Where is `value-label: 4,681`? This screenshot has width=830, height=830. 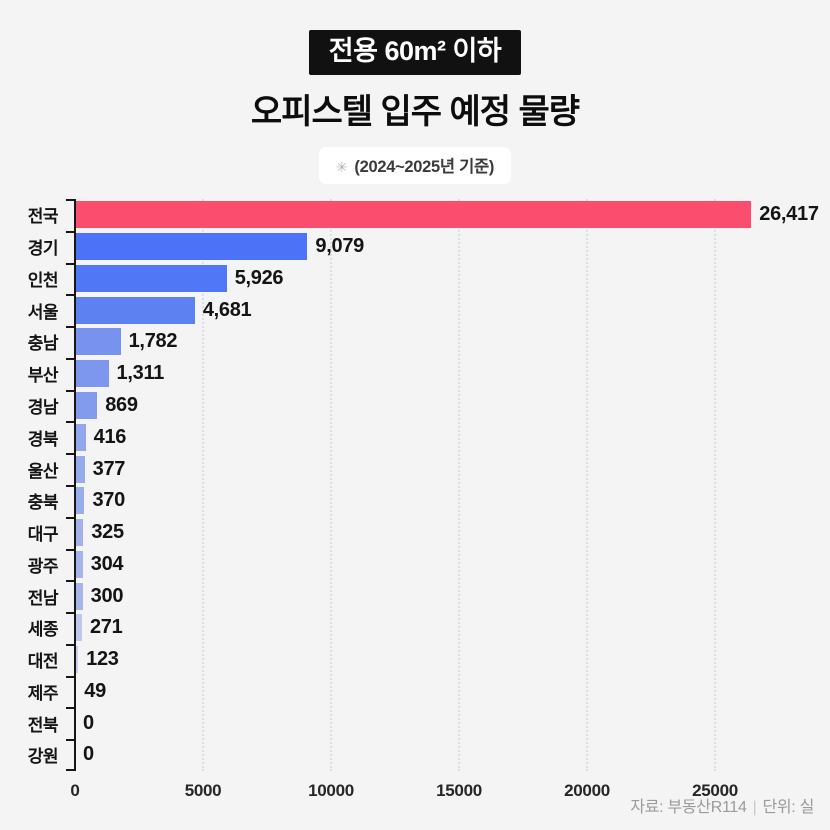 value-label: 4,681 is located at coordinates (227, 309).